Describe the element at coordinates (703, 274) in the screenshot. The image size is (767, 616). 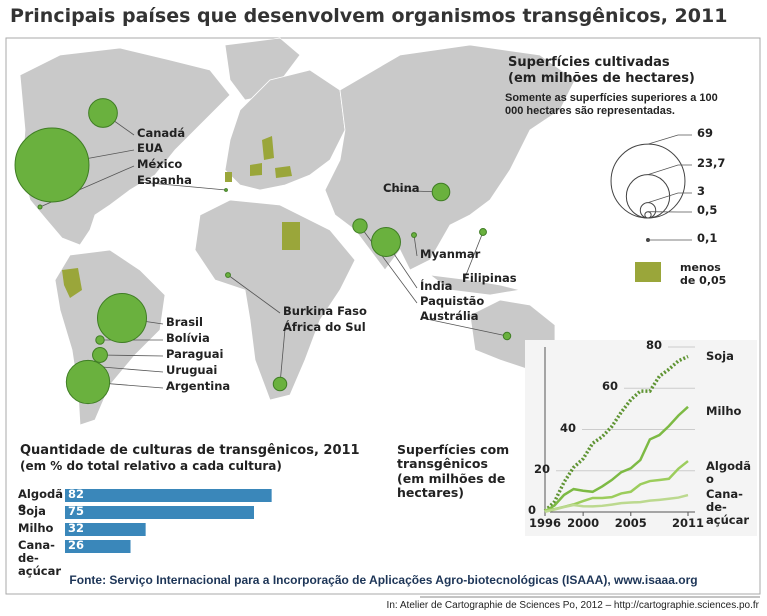
I see `legend-small-label: menos de 0,05` at that location.